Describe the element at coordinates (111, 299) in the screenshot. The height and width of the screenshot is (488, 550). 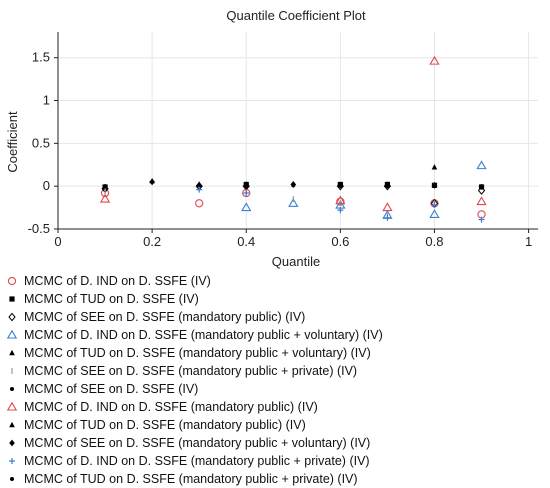
I see `legend-label: MCMC of TUD on D. SSFE (IV)` at that location.